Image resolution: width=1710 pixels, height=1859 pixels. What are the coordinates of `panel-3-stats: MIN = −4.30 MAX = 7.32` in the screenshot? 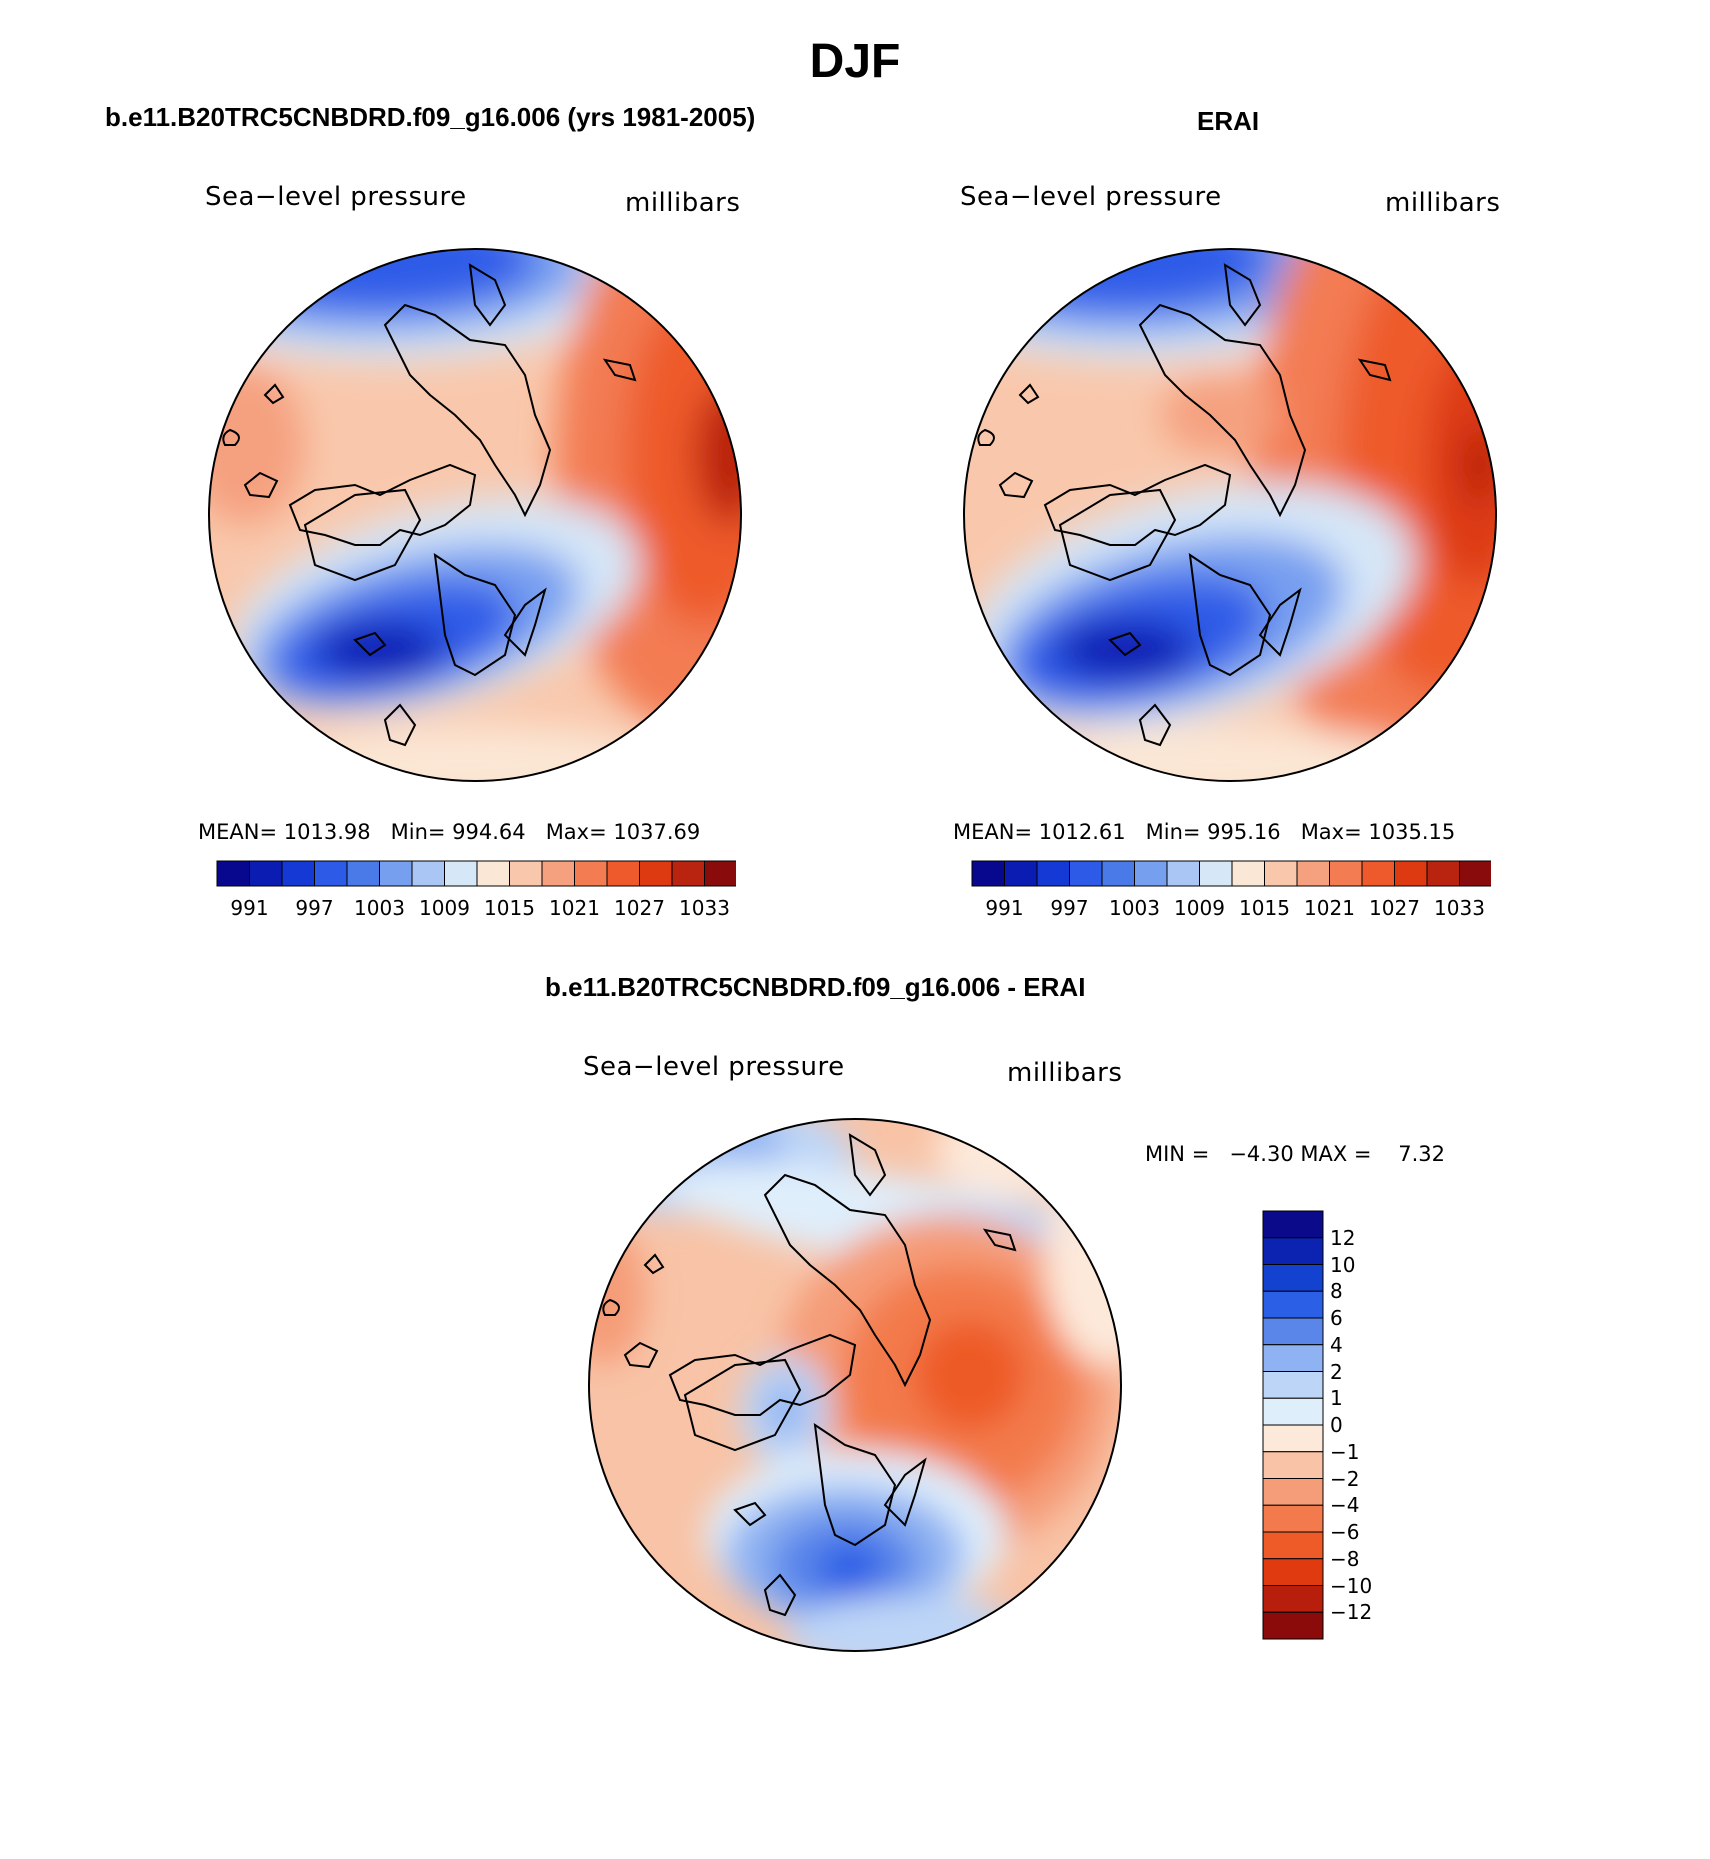 It's located at (1295, 1154).